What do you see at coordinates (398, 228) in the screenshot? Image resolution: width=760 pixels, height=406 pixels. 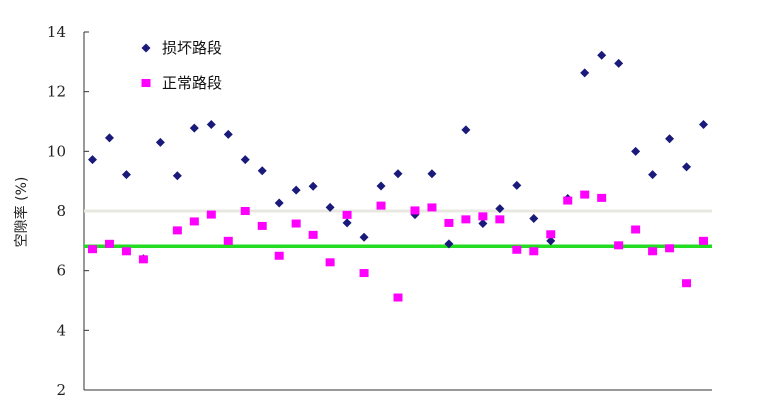 I see `reference-lines` at bounding box center [398, 228].